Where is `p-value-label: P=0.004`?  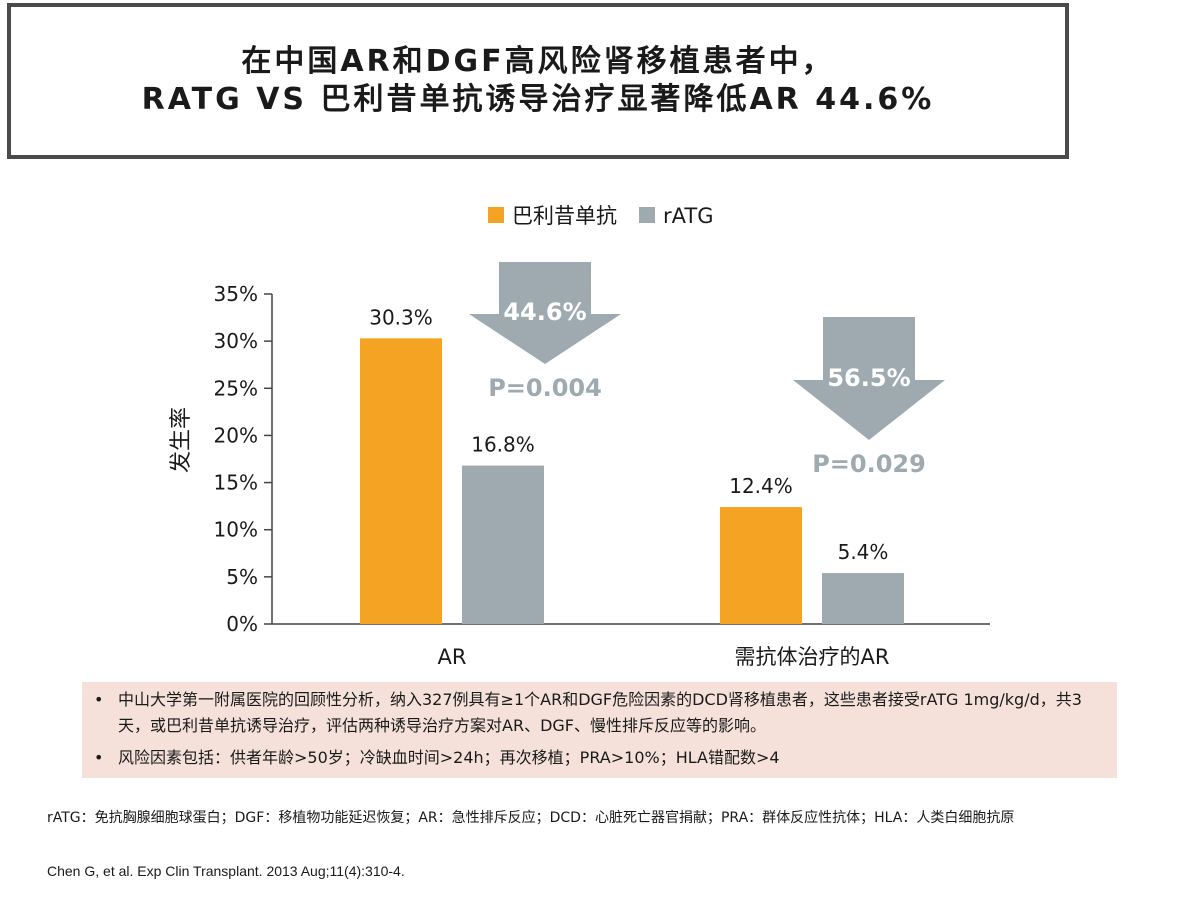 p-value-label: P=0.004 is located at coordinates (545, 388).